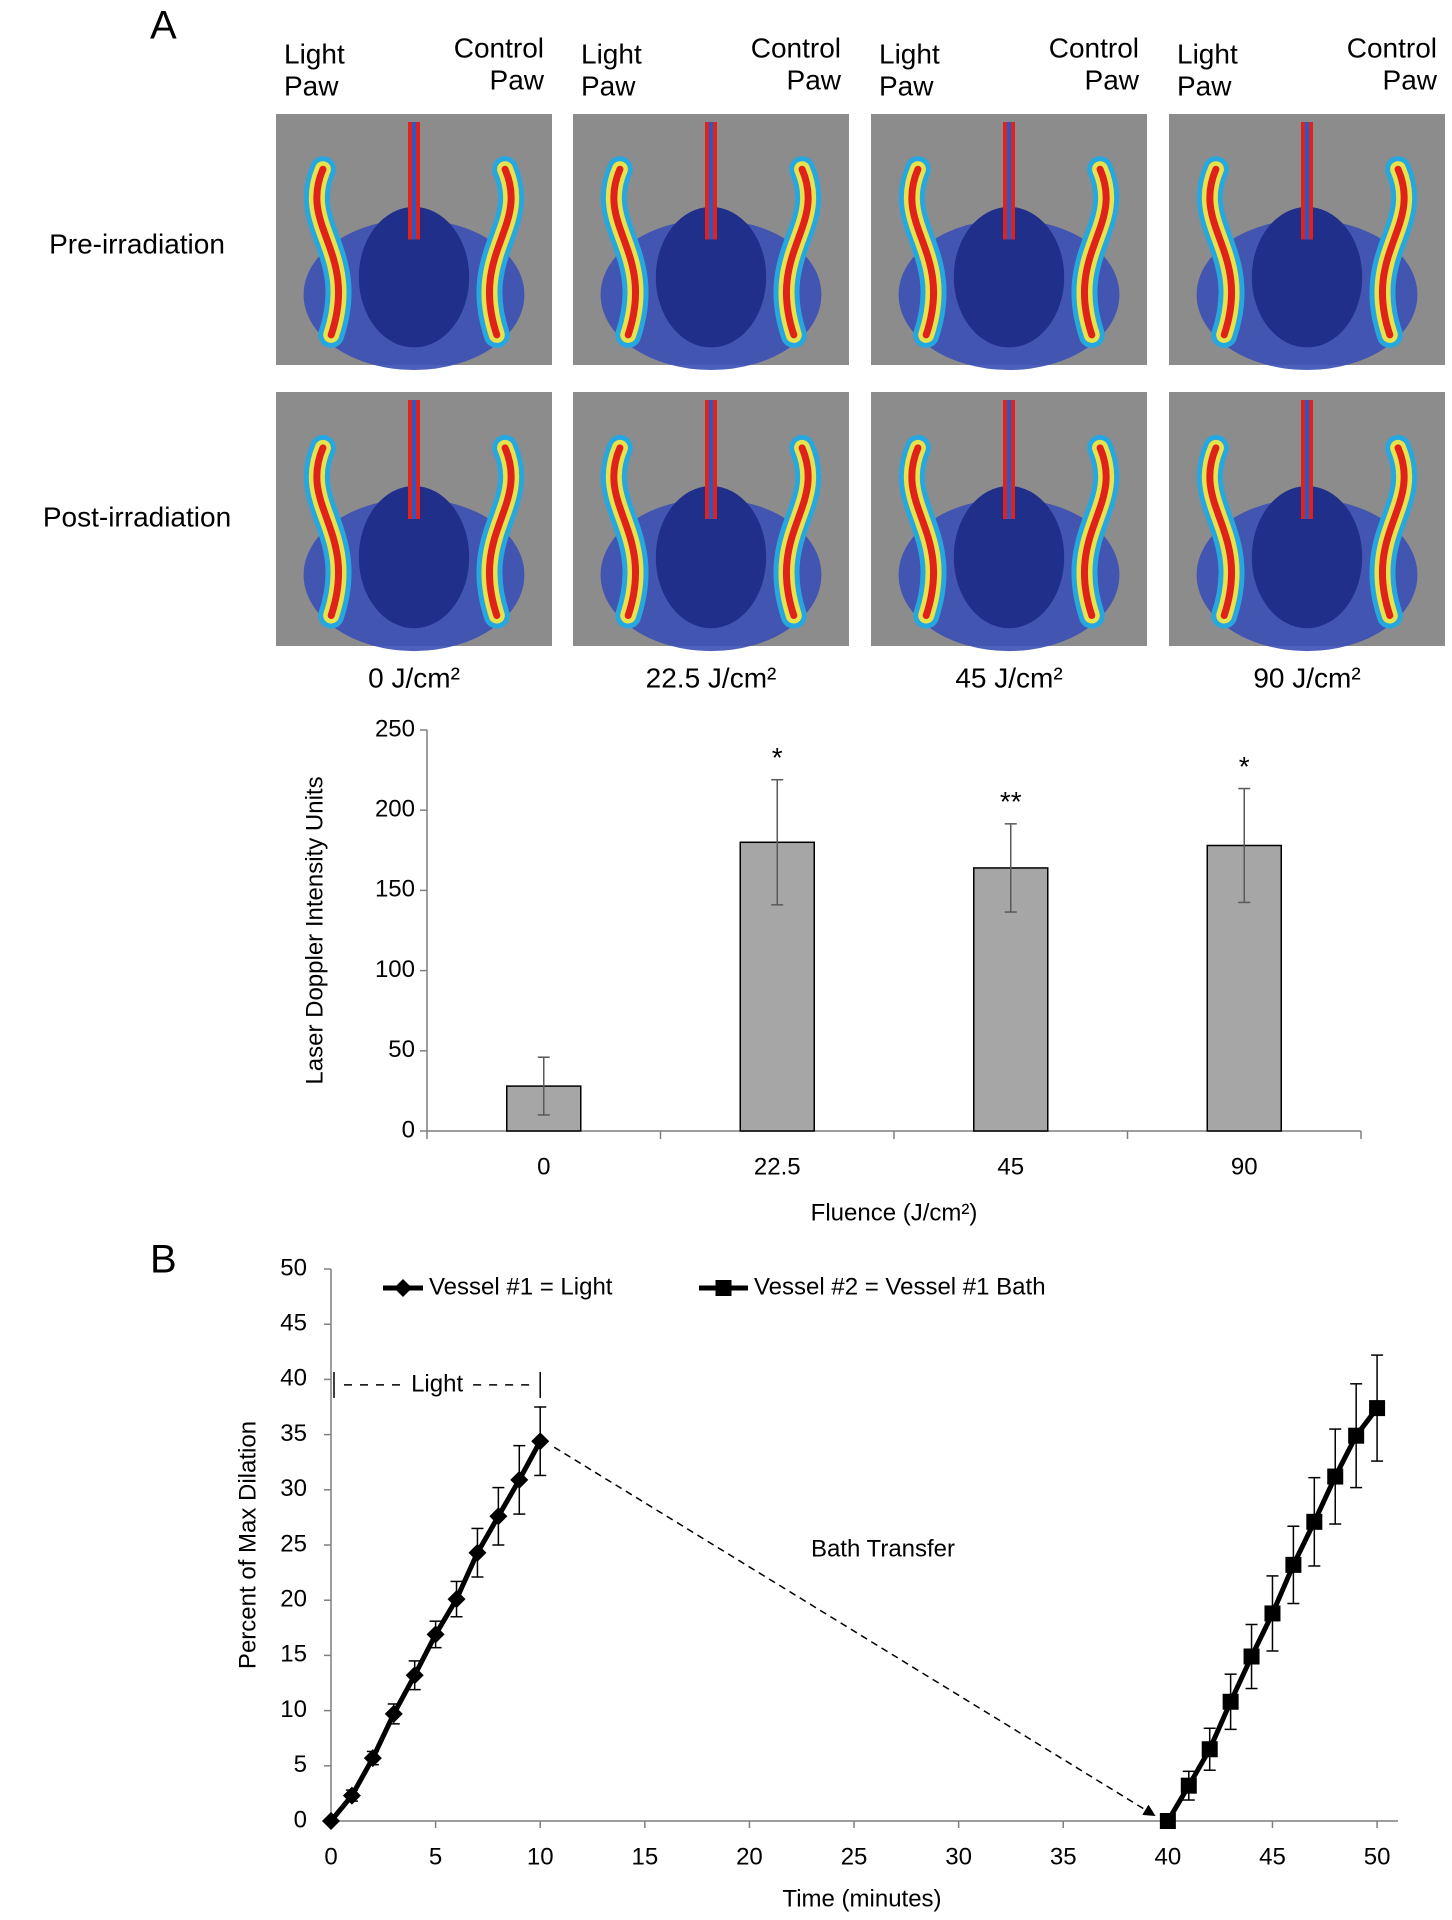 This screenshot has width=1452, height=1920. Describe the element at coordinates (1011, 801) in the screenshot. I see `significance: **` at that location.